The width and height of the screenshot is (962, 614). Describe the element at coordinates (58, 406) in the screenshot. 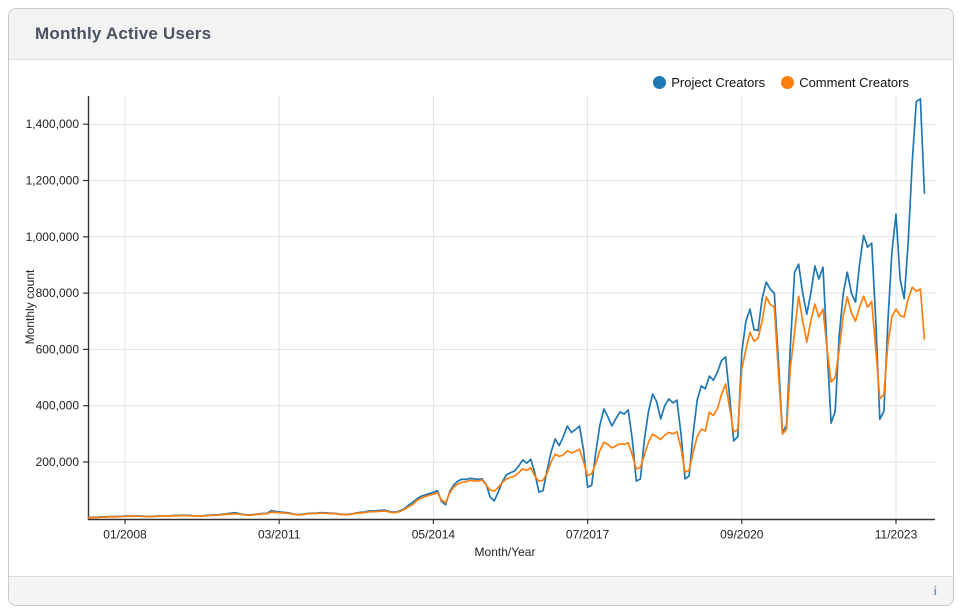

I see `y-tick-label: 400,000` at that location.